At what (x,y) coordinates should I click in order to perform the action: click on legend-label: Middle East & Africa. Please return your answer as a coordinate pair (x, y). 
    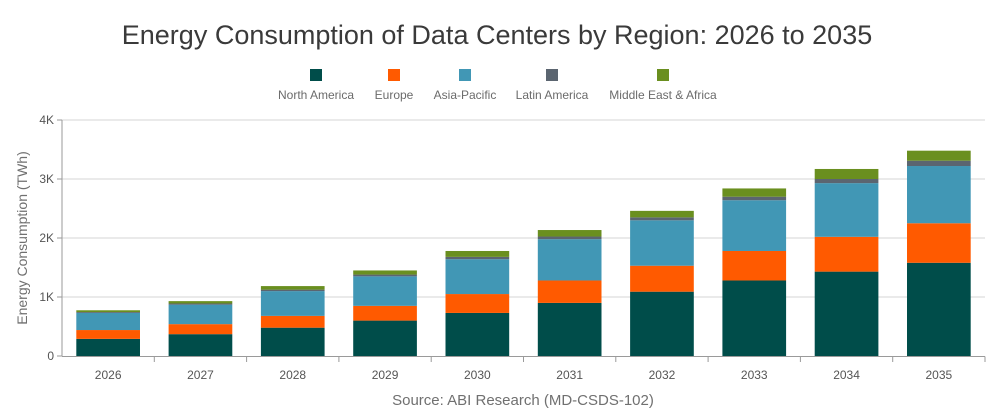
    Looking at the image, I should click on (663, 95).